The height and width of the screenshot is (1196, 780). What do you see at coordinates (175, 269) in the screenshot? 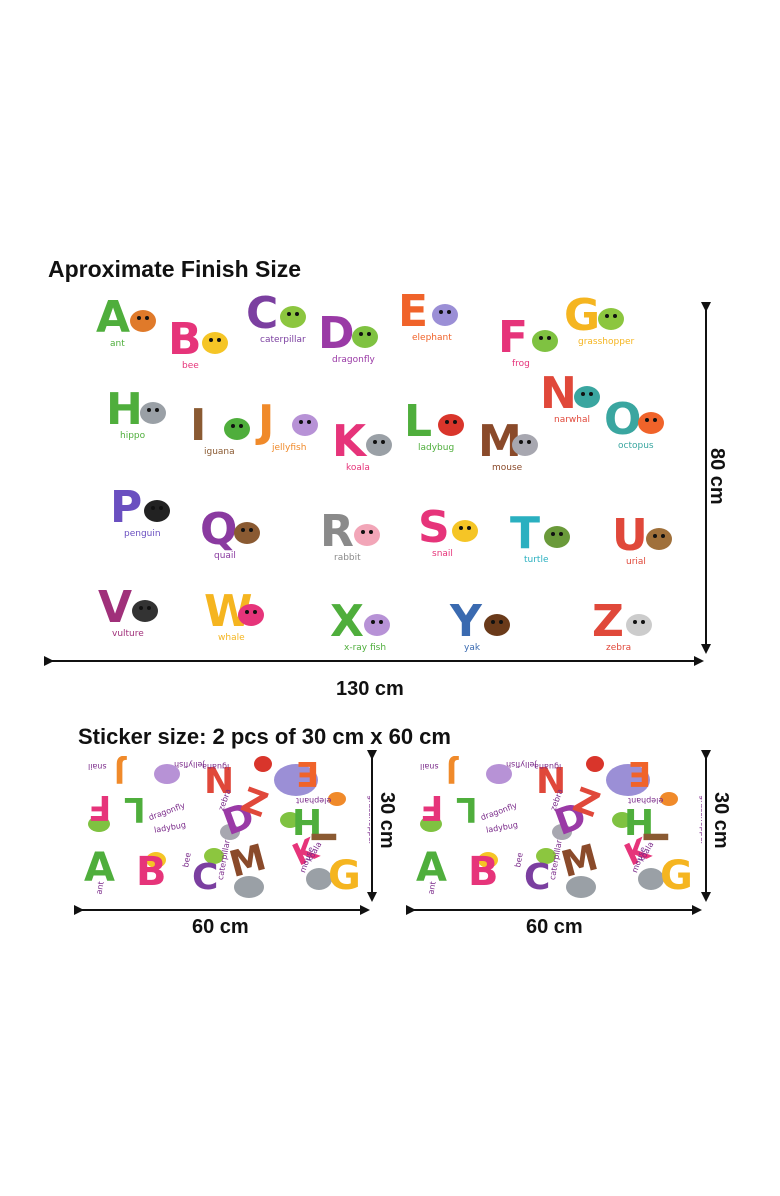
I see `finish-size-heading: Aproximate Finish Size` at bounding box center [175, 269].